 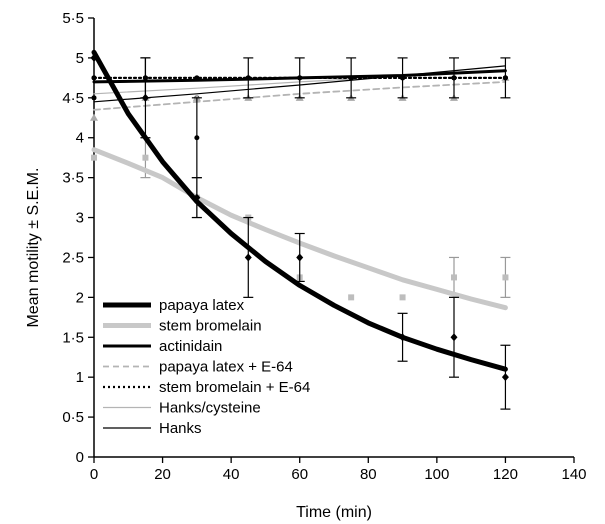 I want to click on x-tick-label: 140, so click(x=573, y=474).